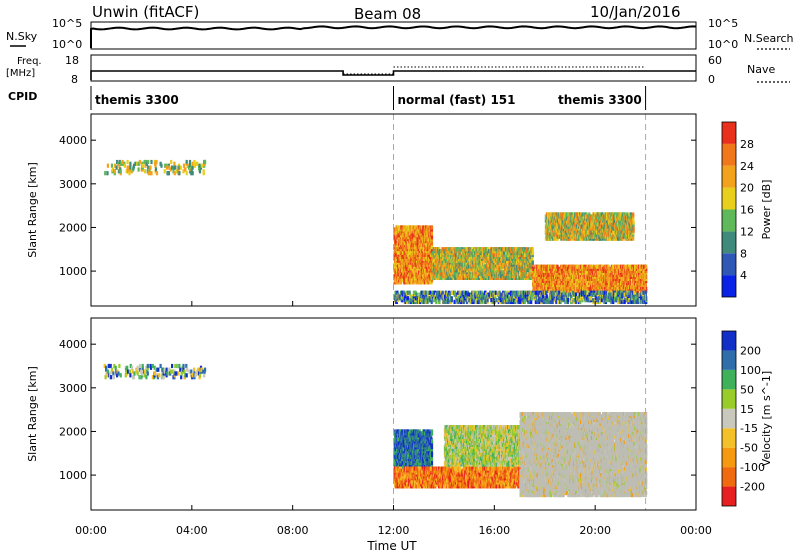 Image resolution: width=800 pixels, height=554 pixels. Describe the element at coordinates (393, 36) in the screenshot. I see `noise-sky-line` at that location.